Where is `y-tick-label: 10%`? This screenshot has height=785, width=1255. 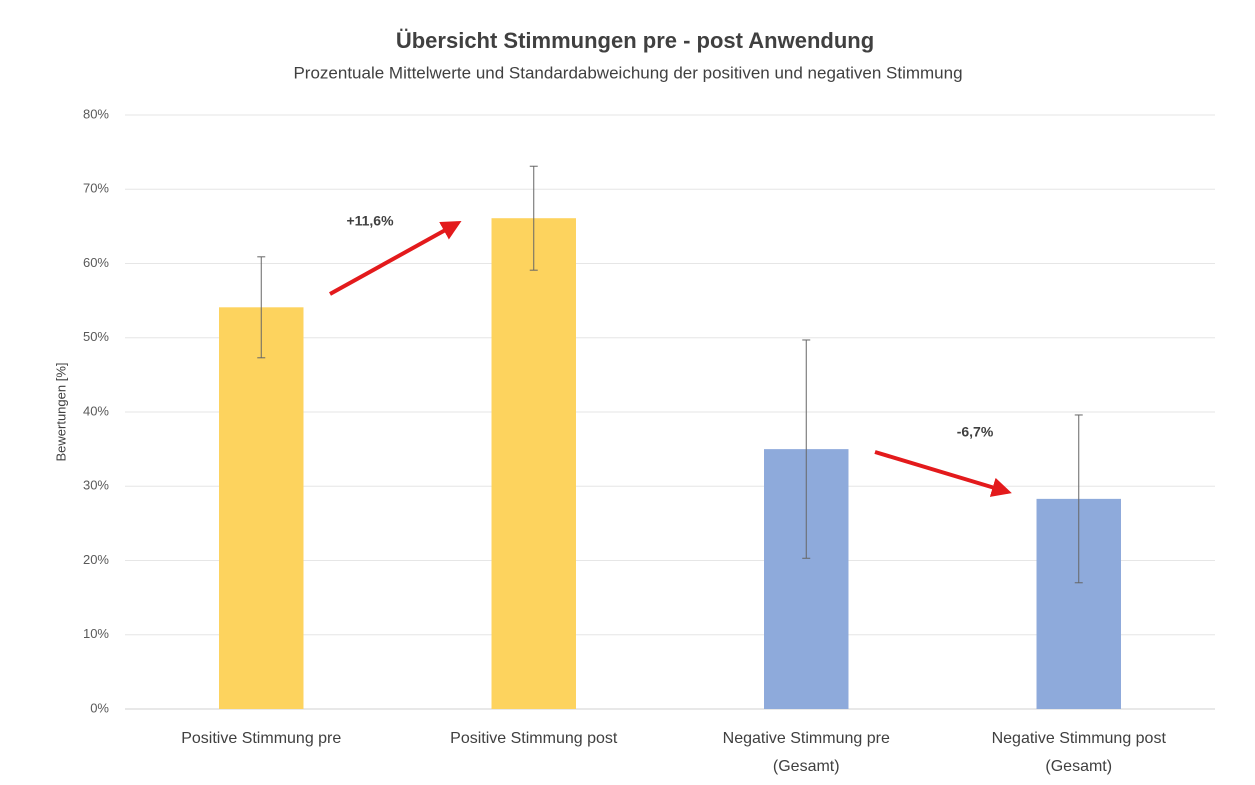 y-tick-label: 10% is located at coordinates (96, 633).